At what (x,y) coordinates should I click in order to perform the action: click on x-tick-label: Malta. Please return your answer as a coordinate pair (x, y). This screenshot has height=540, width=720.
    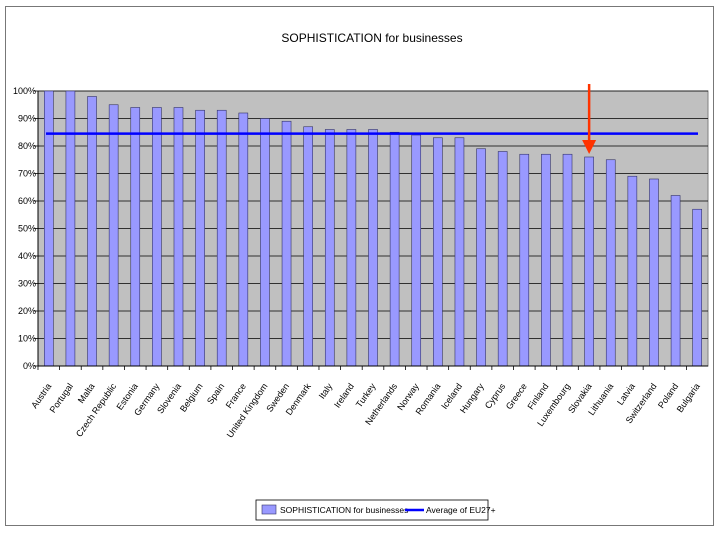
    Looking at the image, I should click on (86, 393).